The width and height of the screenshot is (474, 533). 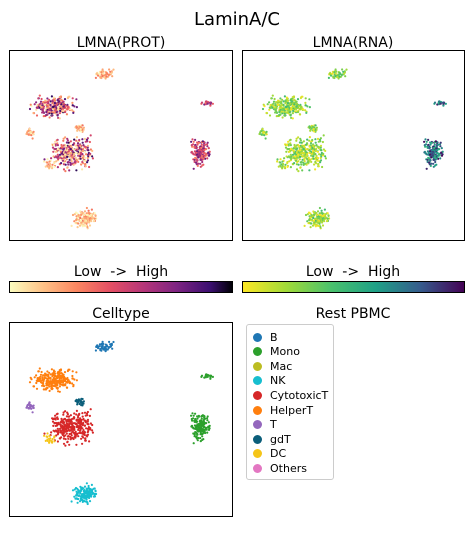 I want to click on legend-marker, so click(x=257, y=410).